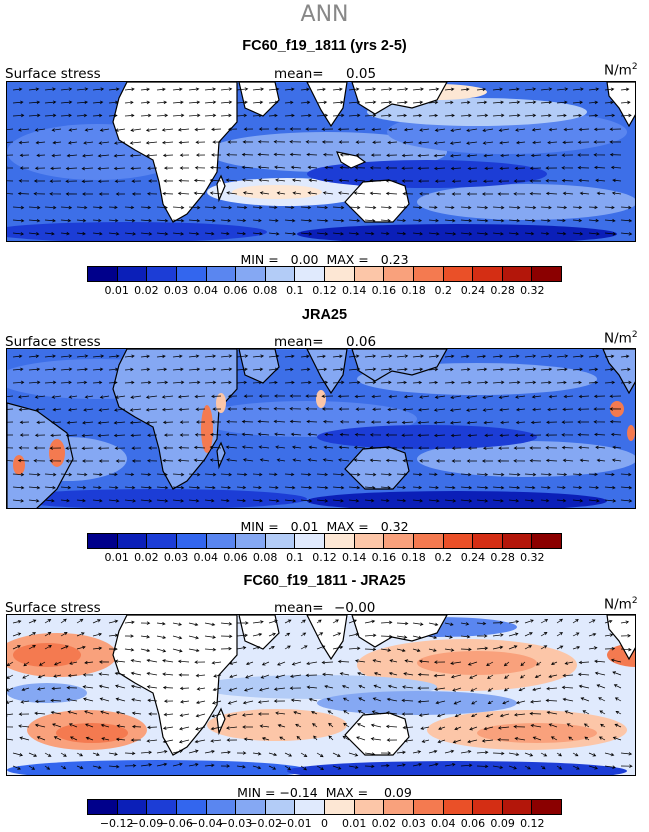  I want to click on panel-3-units: N/m2, so click(621, 604).